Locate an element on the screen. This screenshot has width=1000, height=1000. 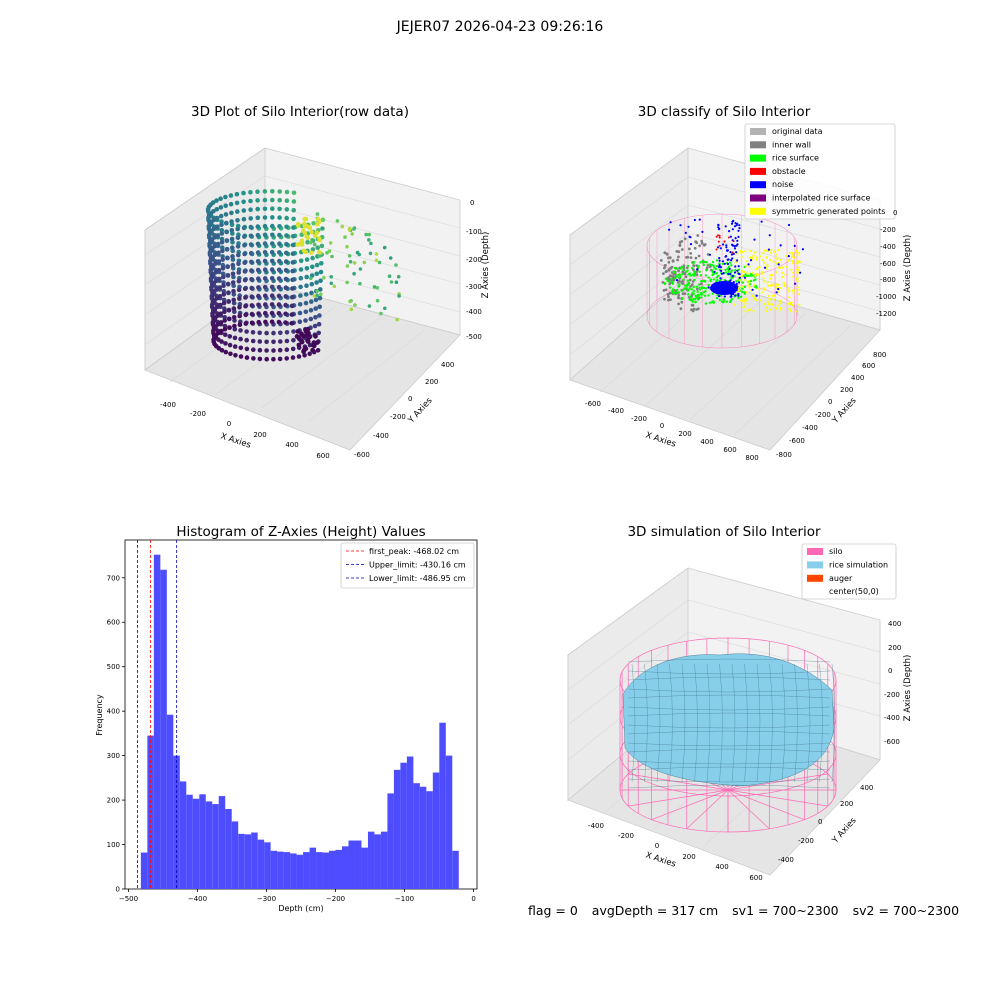
legend-label: obstacle is located at coordinates (789, 171).